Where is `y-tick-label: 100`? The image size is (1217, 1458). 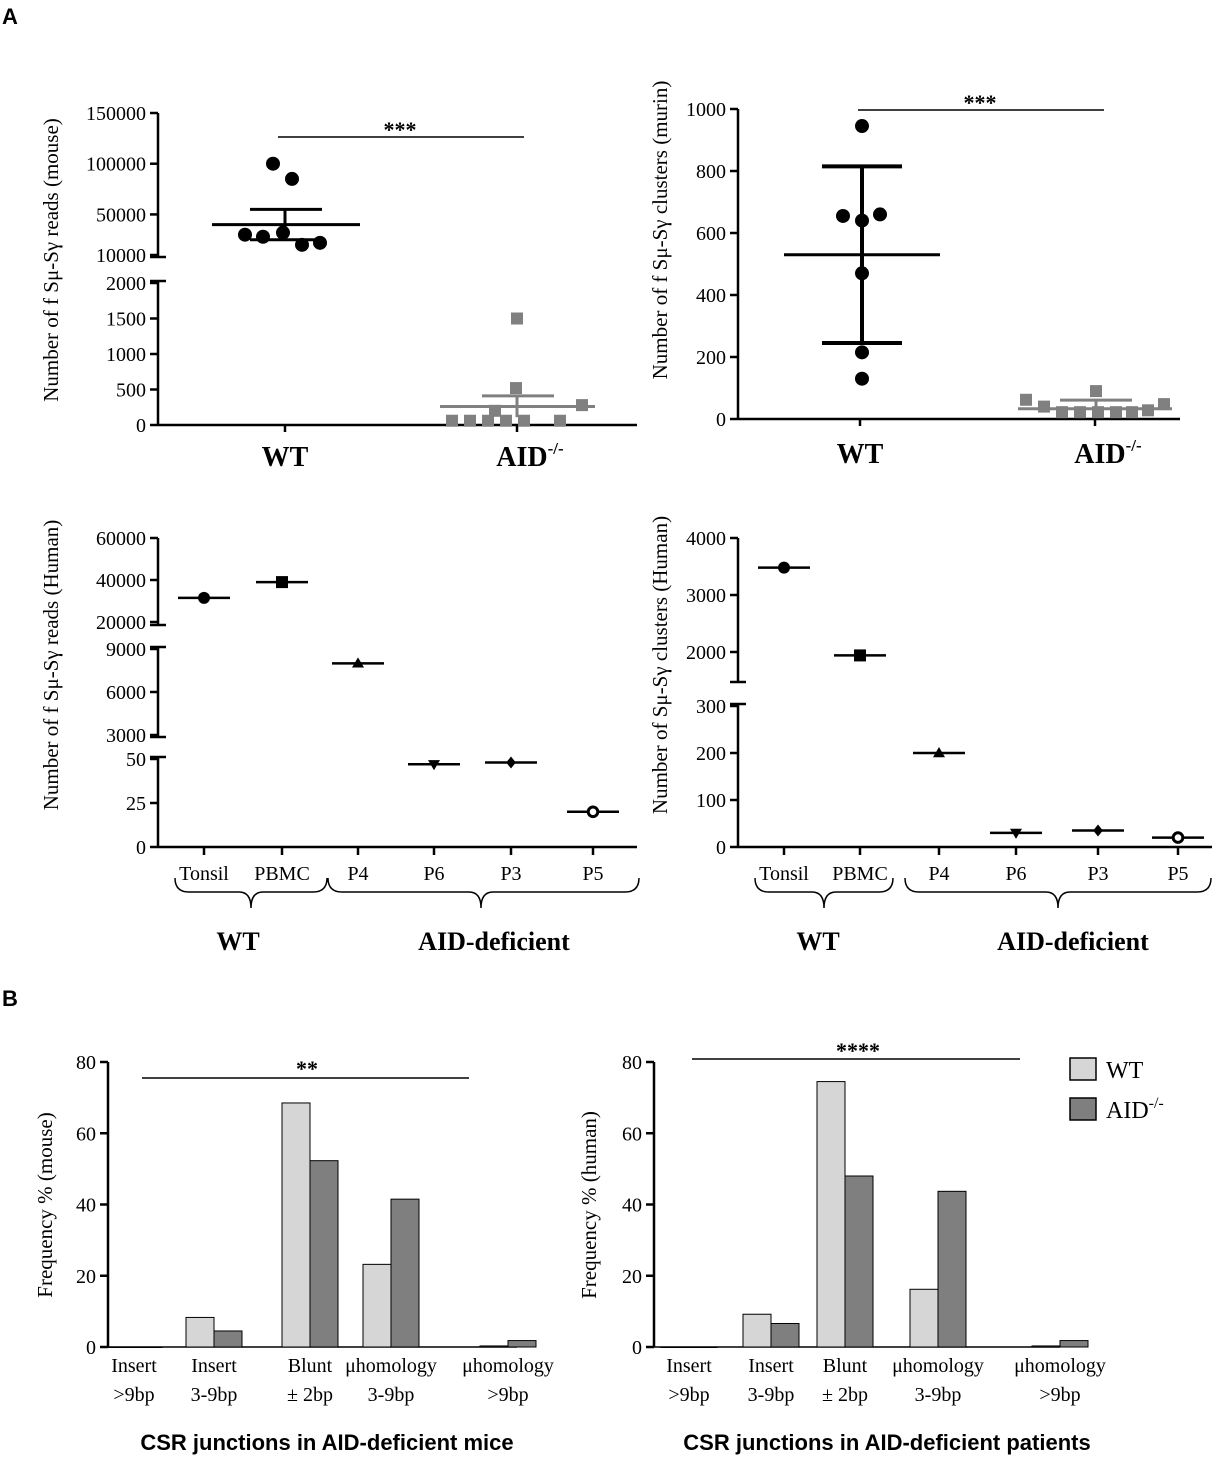
y-tick-label: 100 is located at coordinates (711, 801).